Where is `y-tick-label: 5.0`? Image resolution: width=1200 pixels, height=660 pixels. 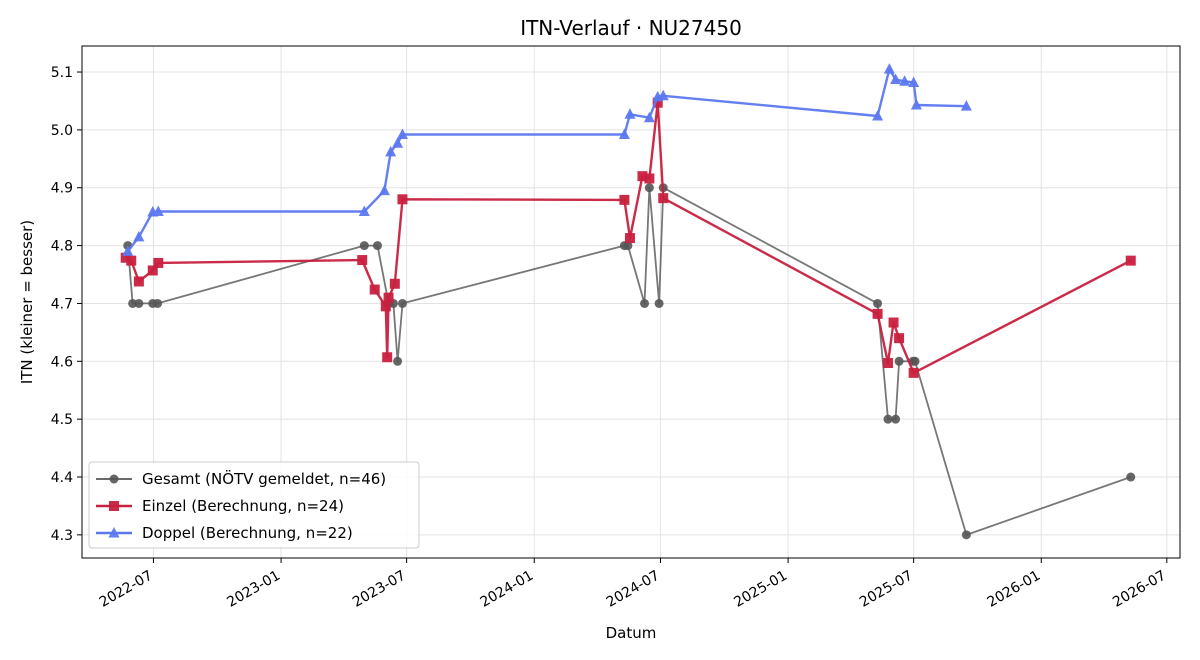
y-tick-label: 5.0 is located at coordinates (62, 131).